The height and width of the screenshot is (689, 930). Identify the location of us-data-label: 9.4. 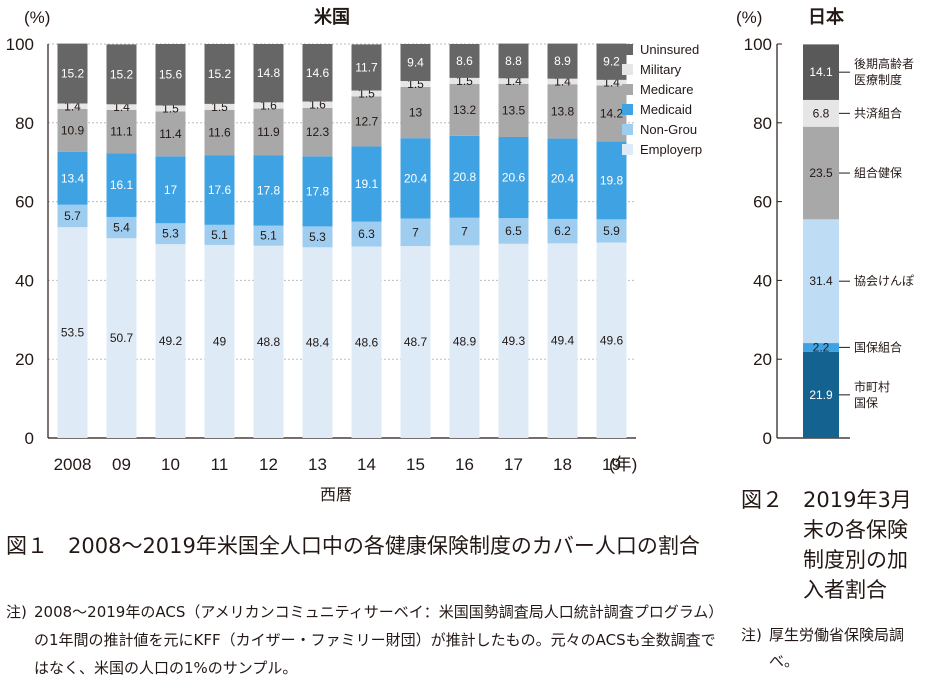
(415, 63).